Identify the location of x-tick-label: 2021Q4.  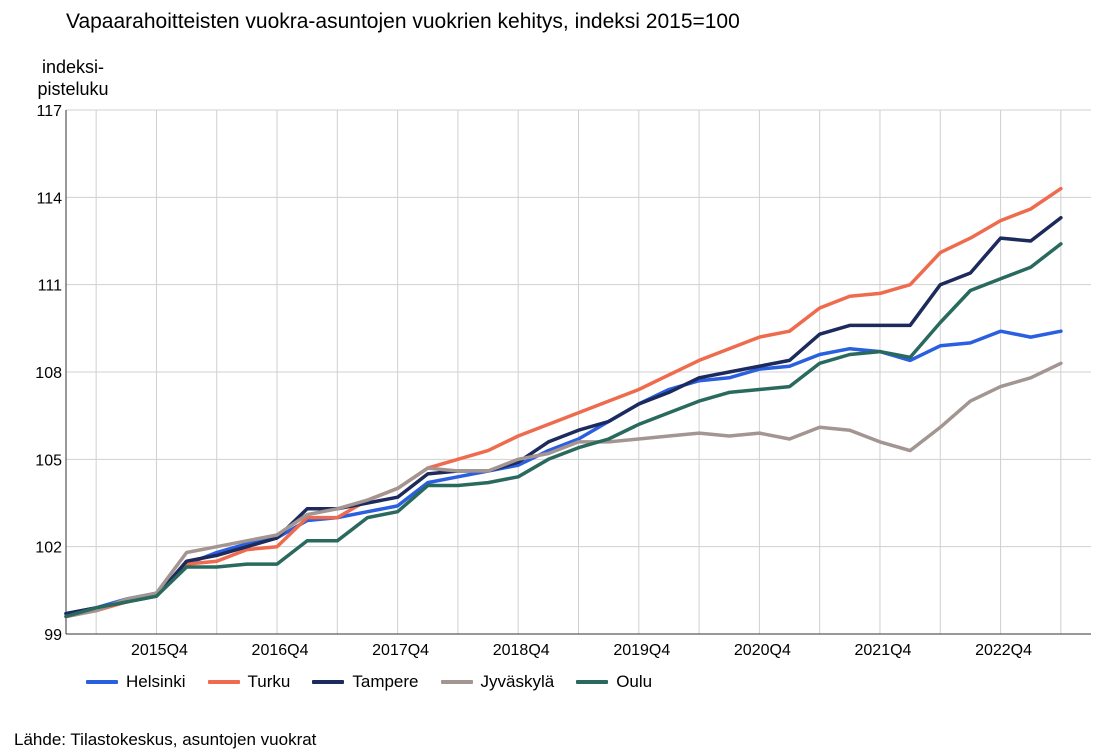
(883, 650).